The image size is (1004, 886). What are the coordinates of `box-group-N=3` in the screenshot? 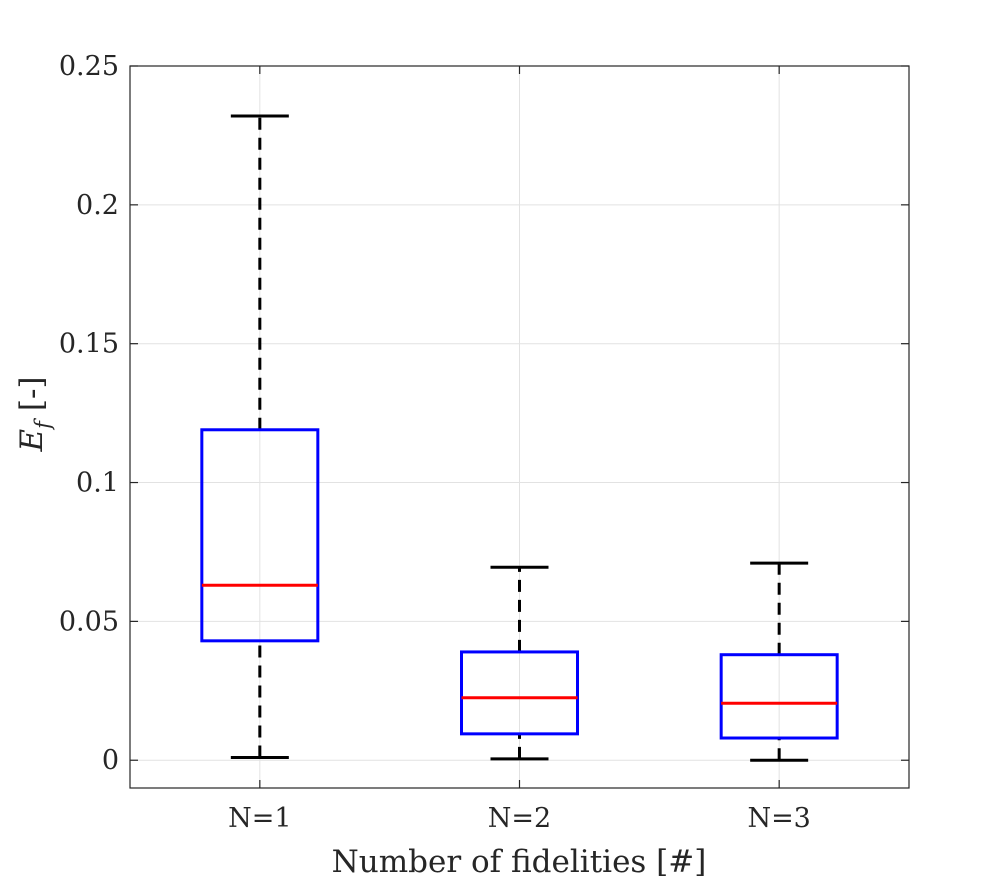 It's located at (779, 661).